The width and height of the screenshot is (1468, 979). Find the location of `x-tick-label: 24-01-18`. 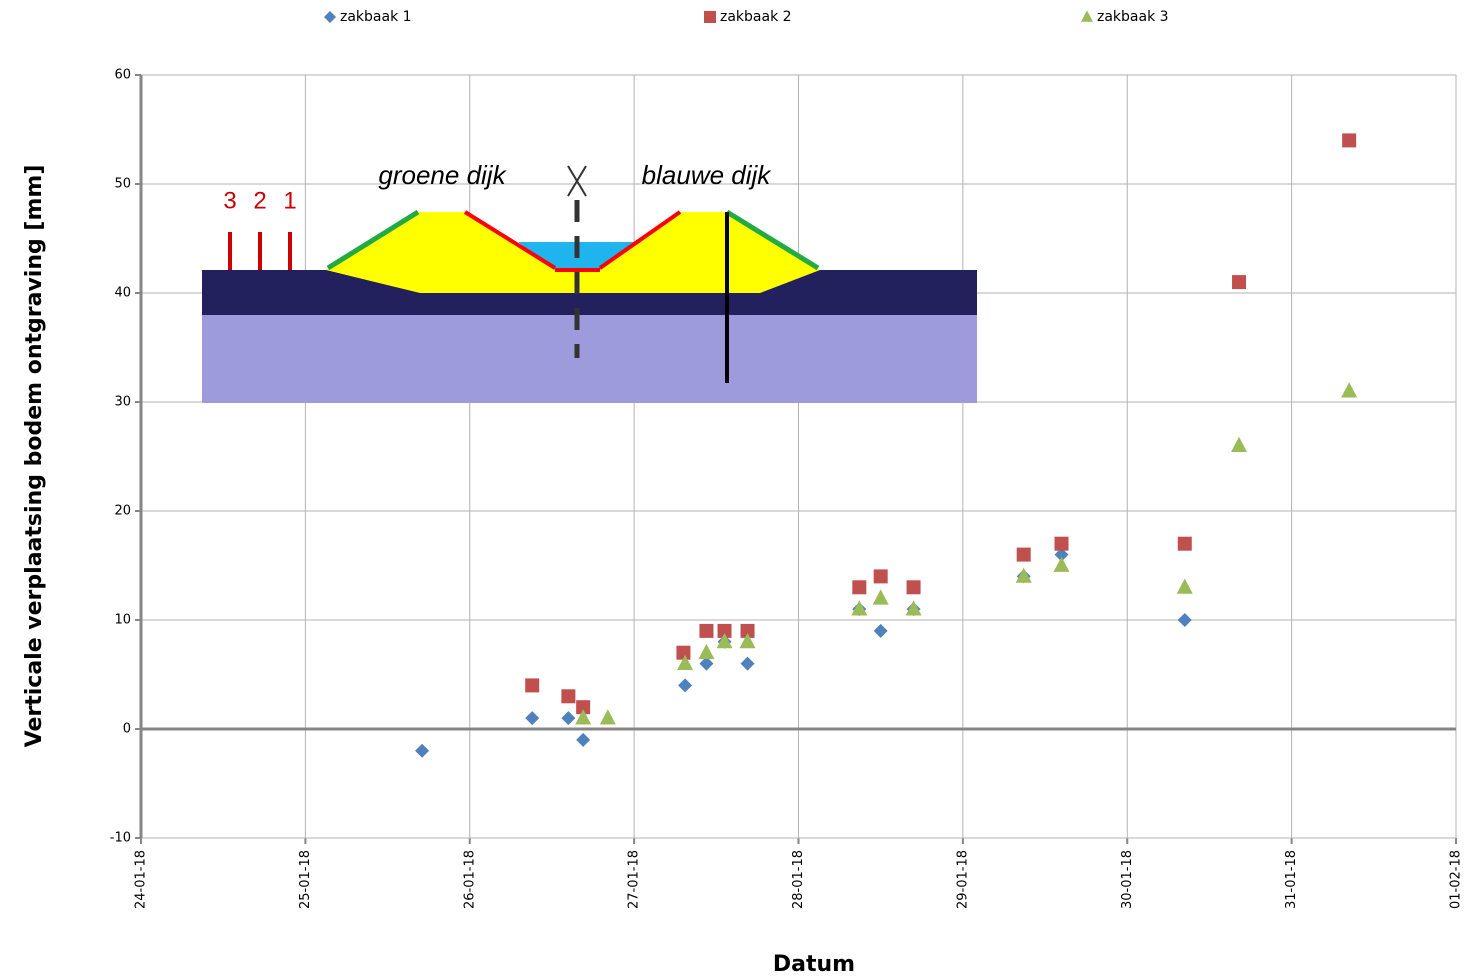

x-tick-label: 24-01-18 is located at coordinates (141, 879).